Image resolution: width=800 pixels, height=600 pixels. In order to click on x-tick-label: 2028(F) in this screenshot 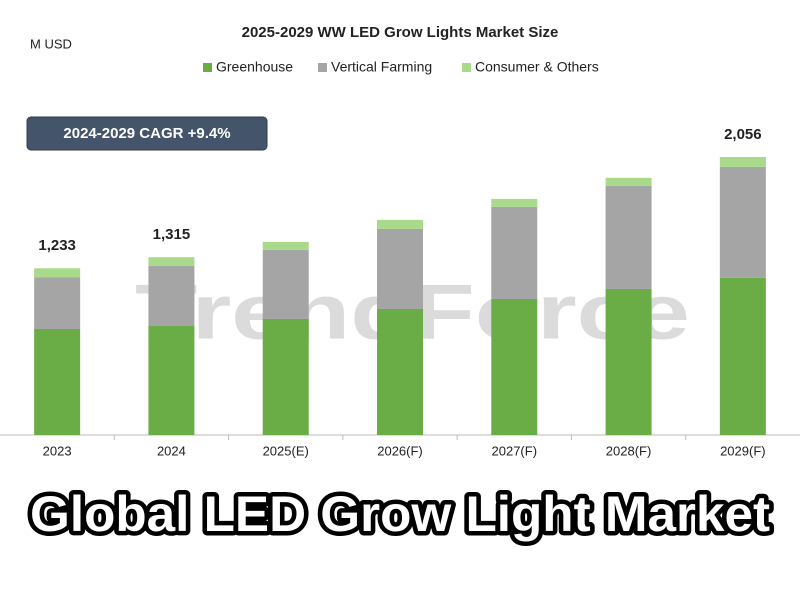, I will do `click(629, 450)`.